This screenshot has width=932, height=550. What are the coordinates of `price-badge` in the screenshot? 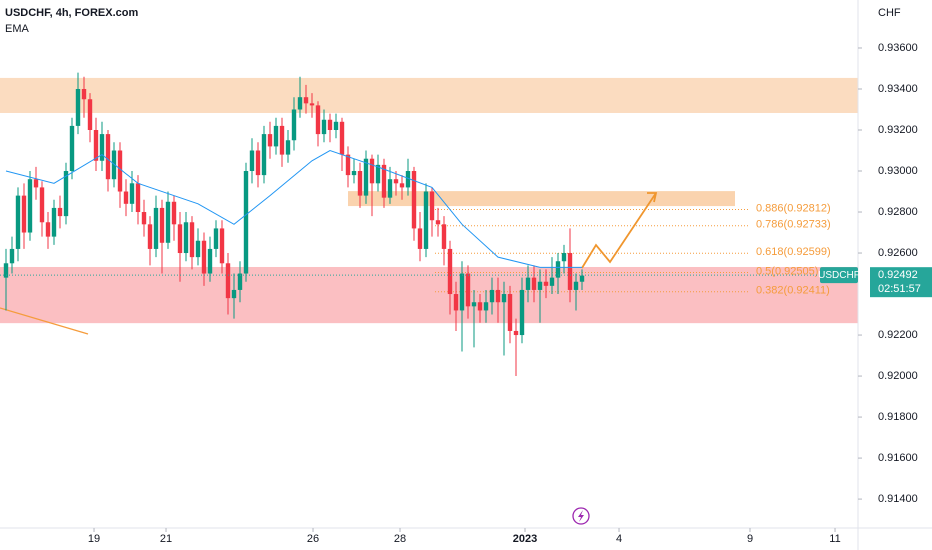 It's located at (901, 282).